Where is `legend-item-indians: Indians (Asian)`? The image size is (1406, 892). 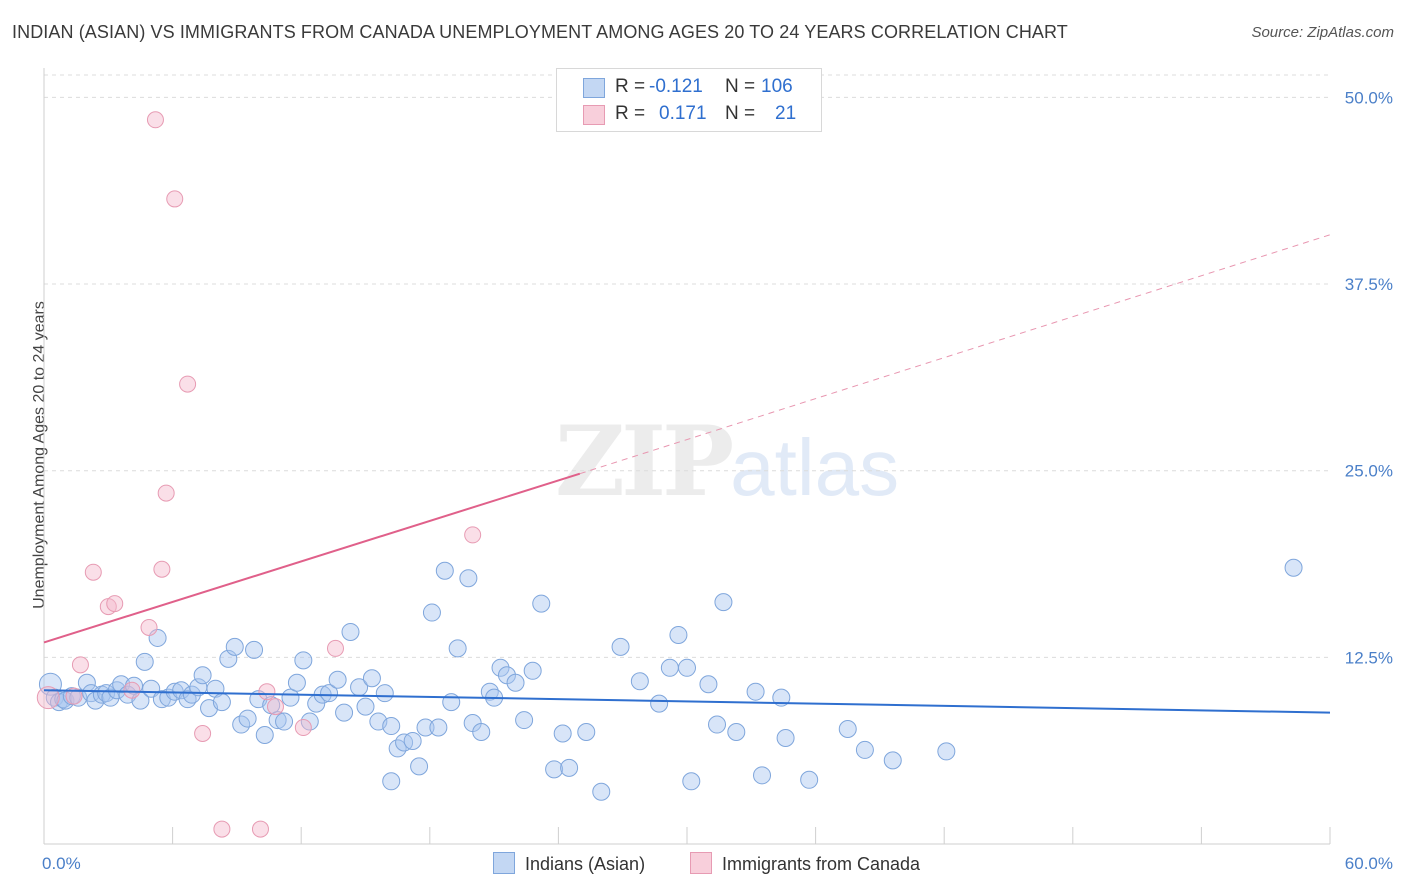 legend-item-indians: Indians (Asian) is located at coordinates (569, 863).